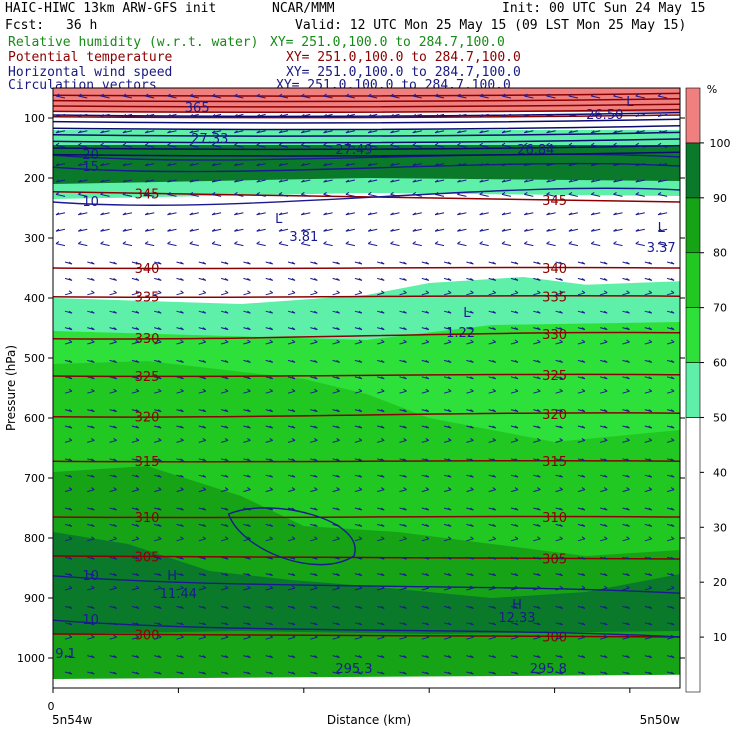 Image resolution: width=740 pixels, height=740 pixels. I want to click on contour-extremum-label: 26.84, so click(535, 150).